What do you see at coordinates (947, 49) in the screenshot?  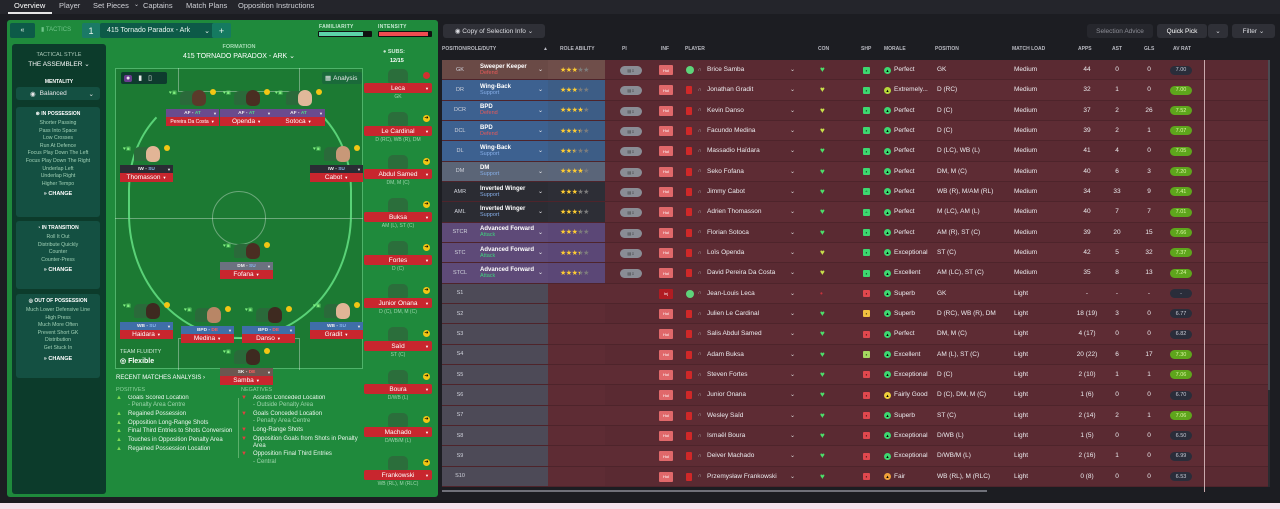 I see `column-header: POSITION` at bounding box center [947, 49].